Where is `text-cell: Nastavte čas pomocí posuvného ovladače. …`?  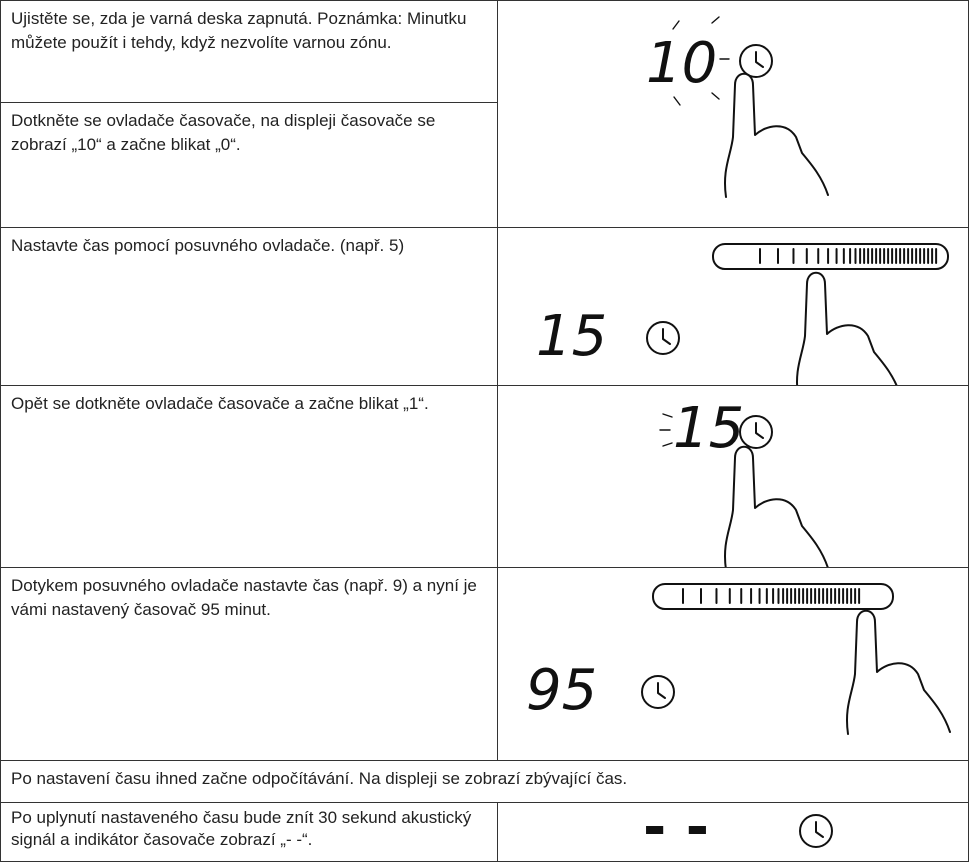
text-cell: Nastavte čas pomocí posuvného ovladače. … is located at coordinates (249, 306).